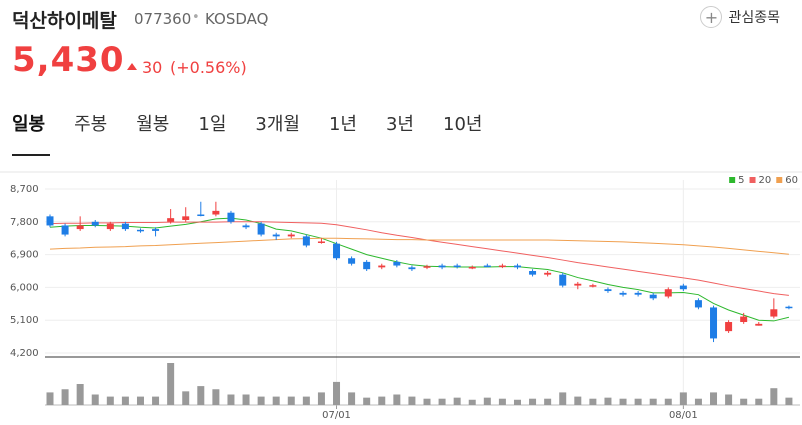  I want to click on change-percent: (+0.56%), so click(208, 67).